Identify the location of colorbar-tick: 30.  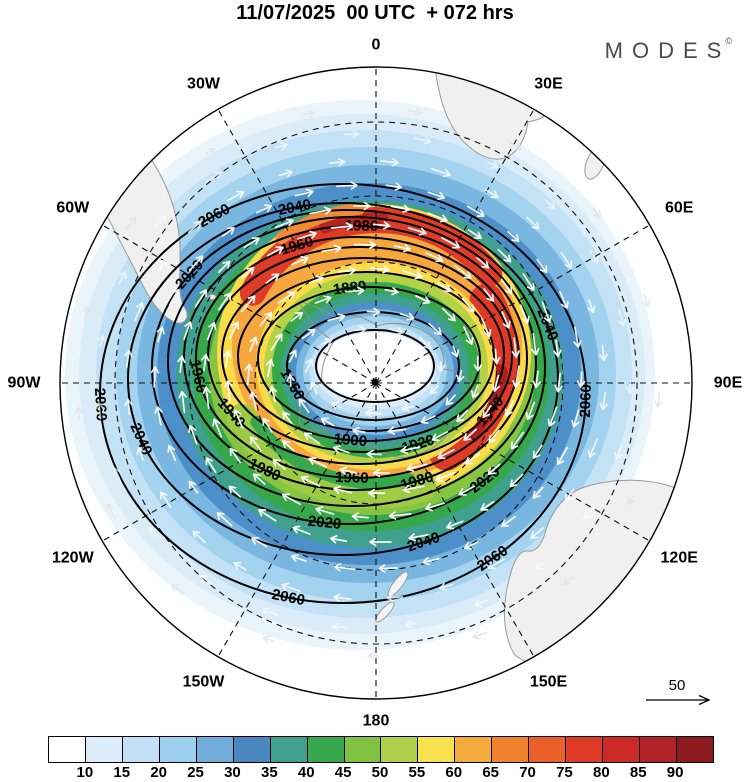
(232, 772).